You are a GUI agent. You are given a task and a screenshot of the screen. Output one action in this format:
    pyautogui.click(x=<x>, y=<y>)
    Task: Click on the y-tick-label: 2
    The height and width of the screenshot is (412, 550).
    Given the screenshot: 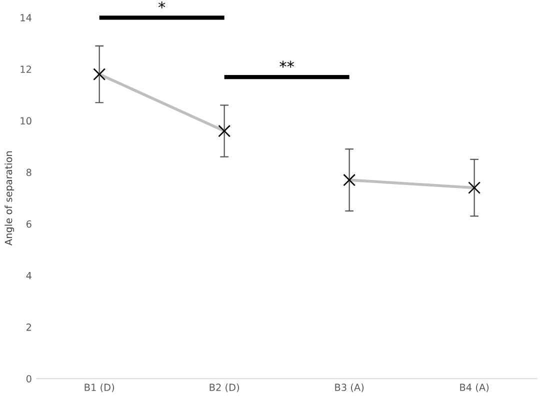 What is the action you would take?
    pyautogui.click(x=29, y=327)
    